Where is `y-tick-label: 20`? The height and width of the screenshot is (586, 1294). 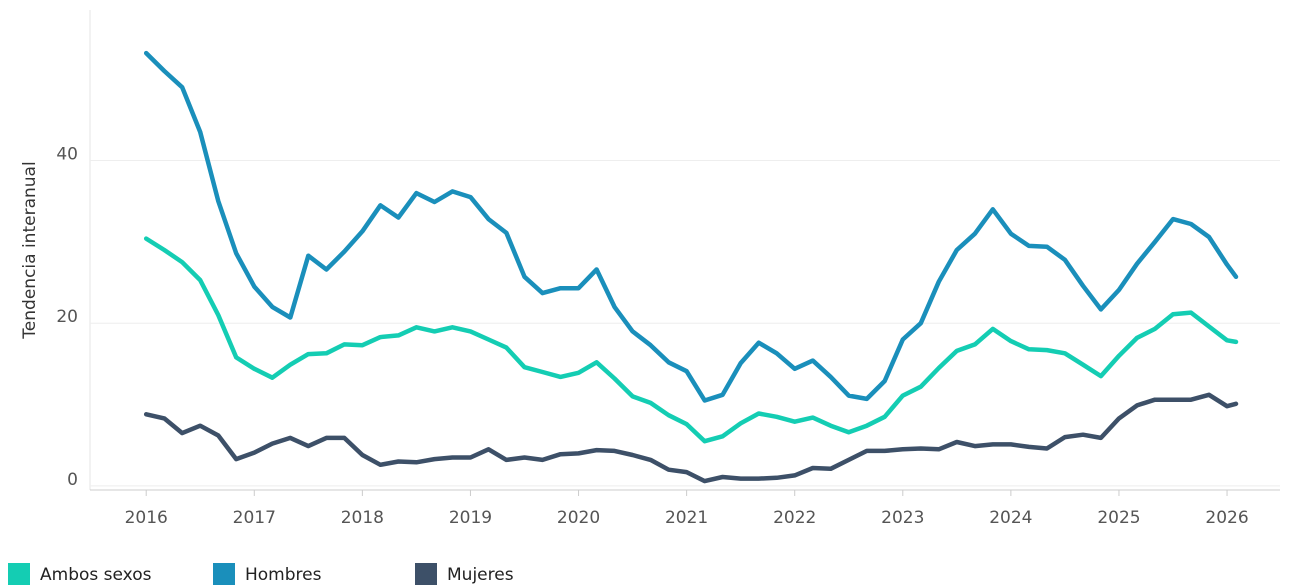
y-tick-label: 20 is located at coordinates (67, 317).